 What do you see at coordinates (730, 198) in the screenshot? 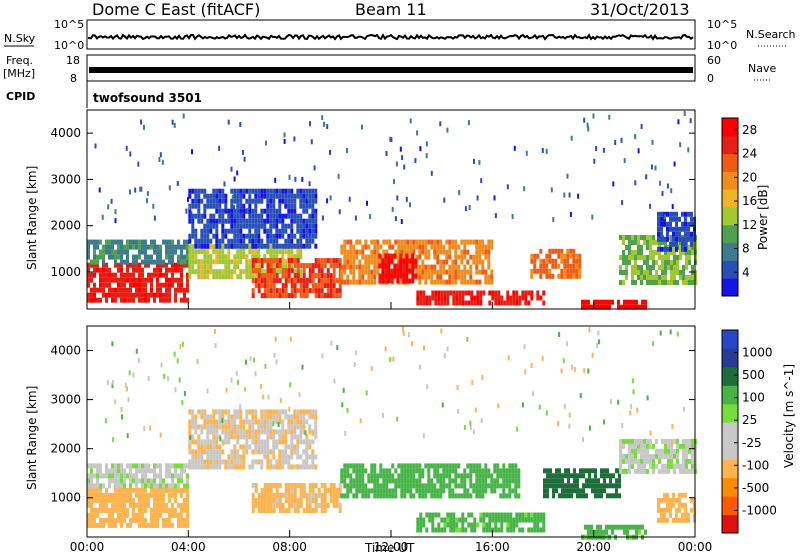
I see `power-colorbar-segment` at bounding box center [730, 198].